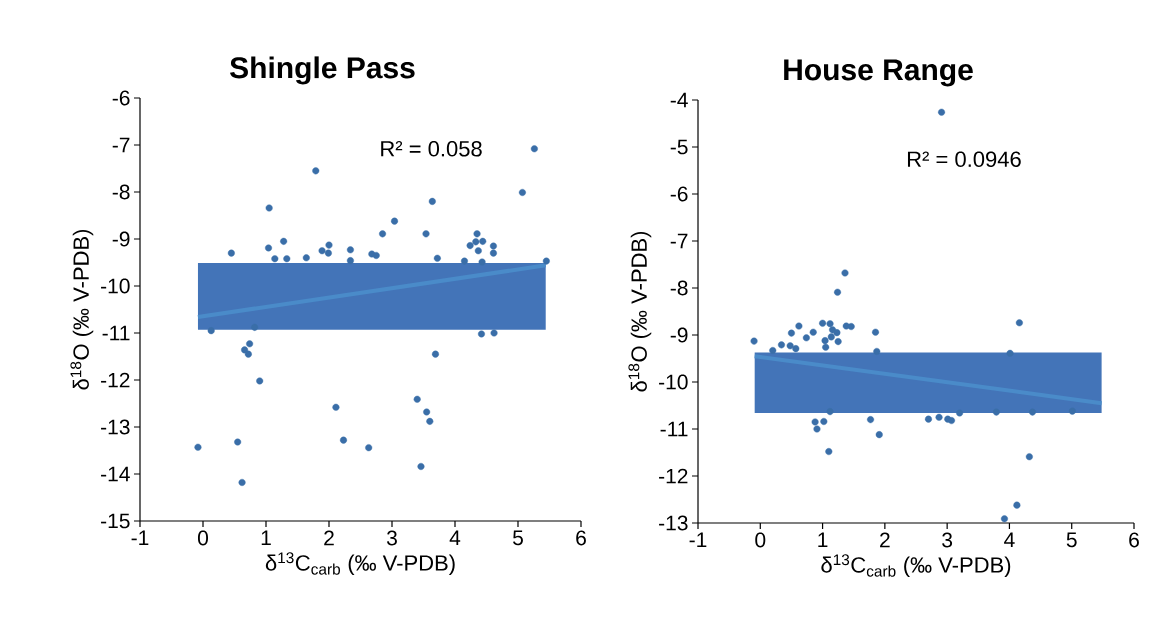 Image resolution: width=1160 pixels, height=627 pixels. I want to click on y-tick-label: -15, so click(115, 521).